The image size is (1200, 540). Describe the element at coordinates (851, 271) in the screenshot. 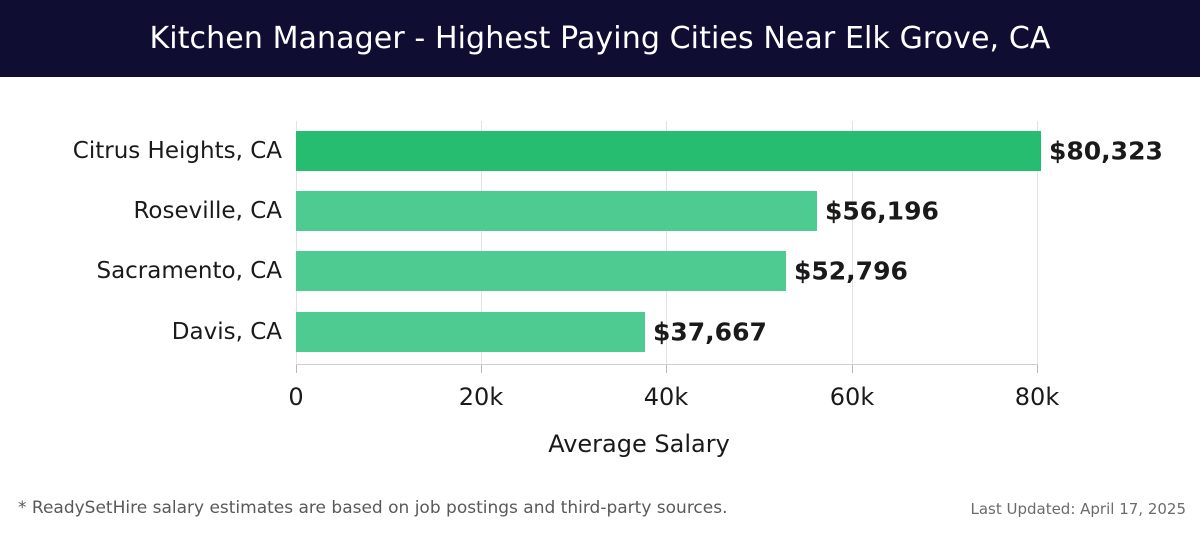

I see `bar-value-label: $52,796` at that location.